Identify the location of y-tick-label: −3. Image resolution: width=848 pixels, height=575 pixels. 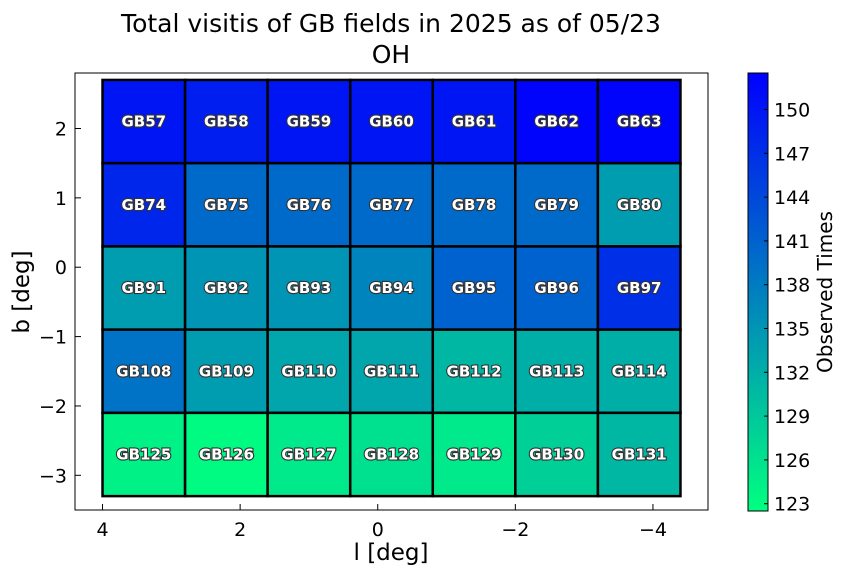
(53, 476).